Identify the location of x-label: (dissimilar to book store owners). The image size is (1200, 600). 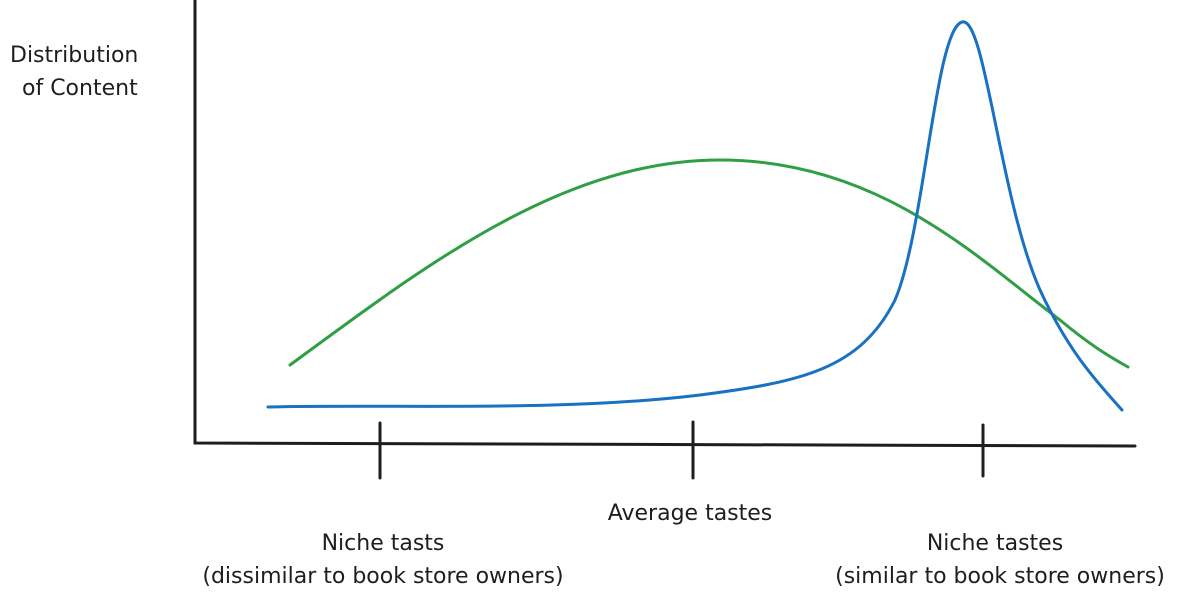
(382, 576).